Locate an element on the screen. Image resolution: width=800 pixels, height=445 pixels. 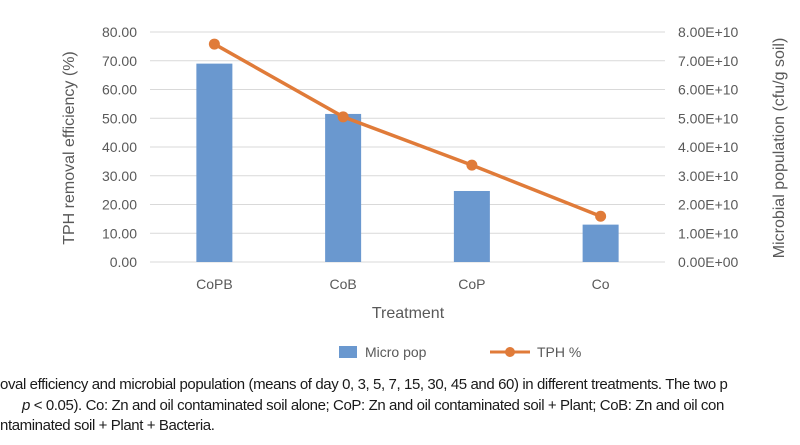
y-tick-label-left: 10.00 is located at coordinates (119, 233).